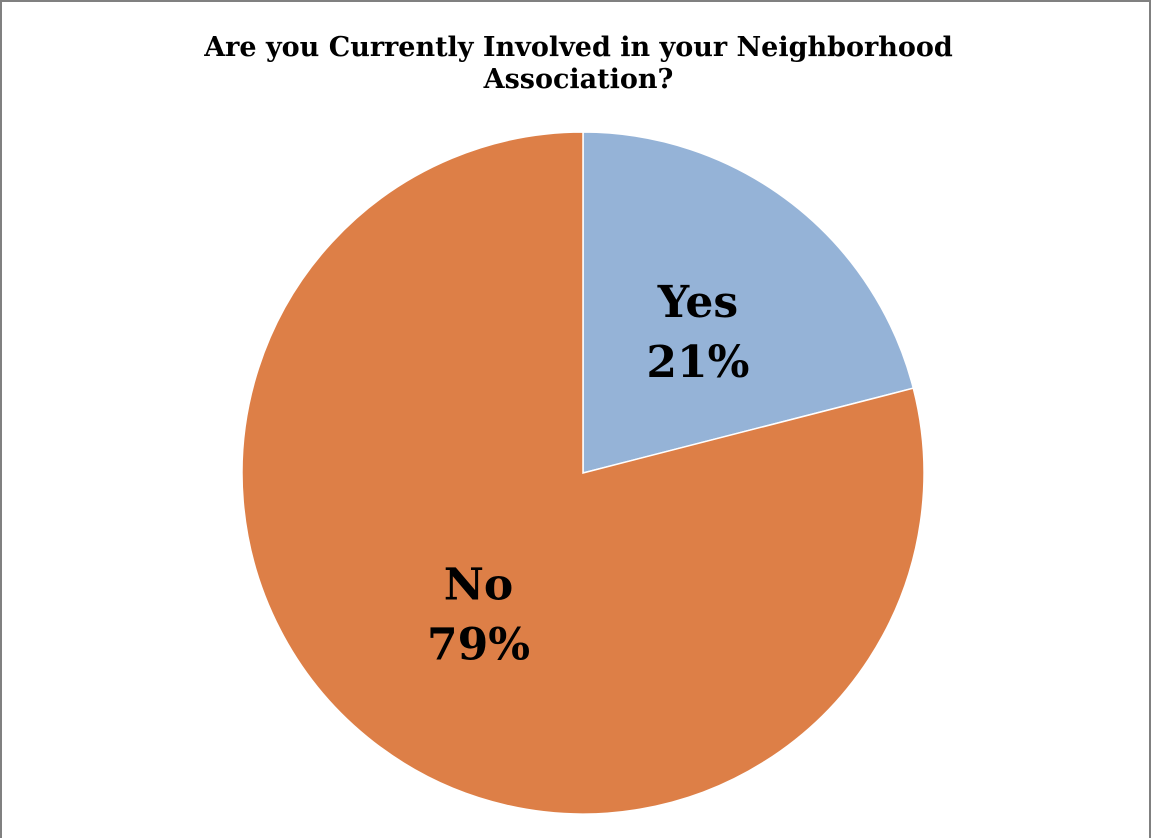 This screenshot has height=840, width=1153. Describe the element at coordinates (478, 645) in the screenshot. I see `slice-value-no: 79%` at that location.